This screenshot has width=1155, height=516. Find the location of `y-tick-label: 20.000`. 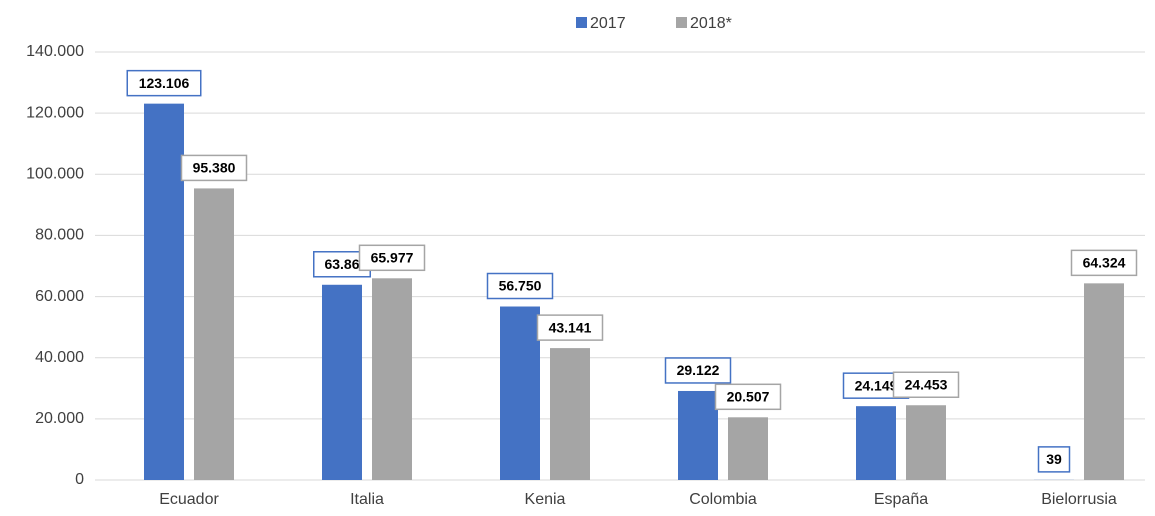

y-tick-label: 20.000 is located at coordinates (59, 418).